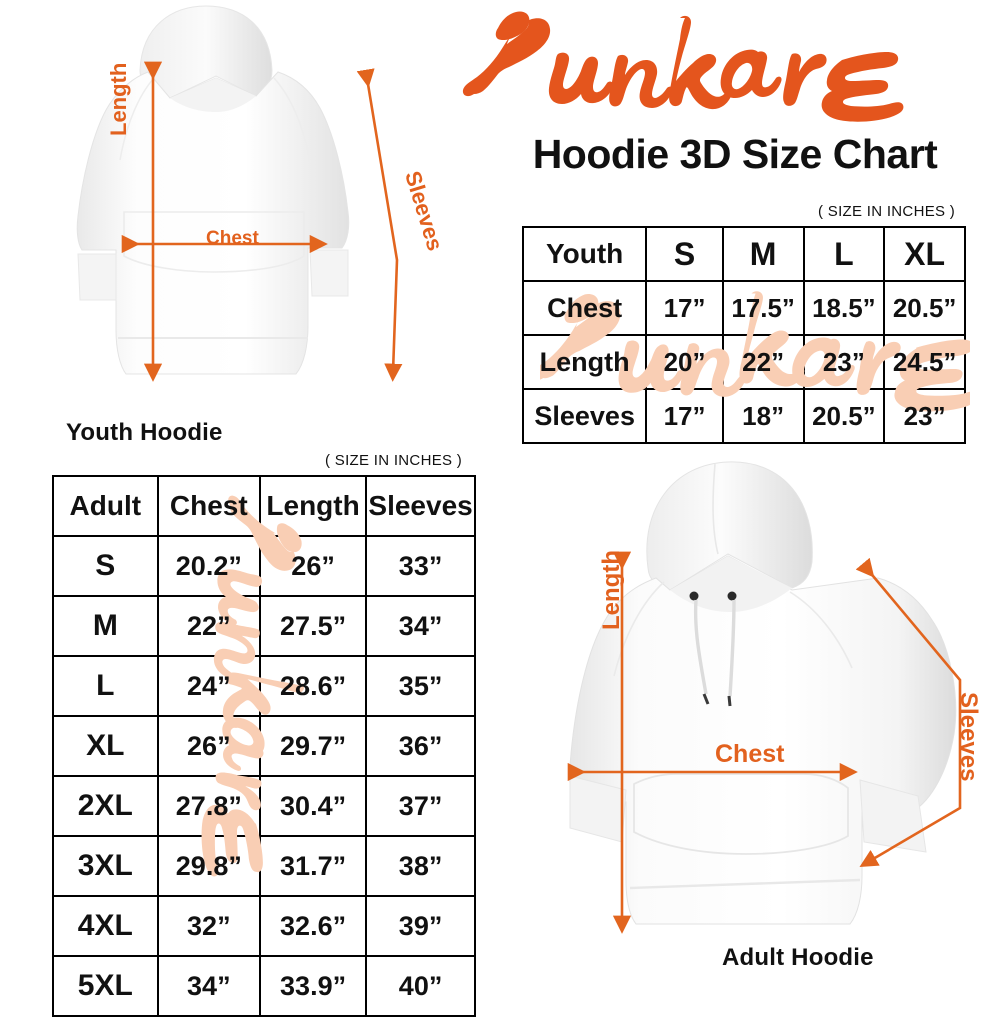  What do you see at coordinates (394, 460) in the screenshot?
I see `adult-size-unit-note: ( SIZE IN INCHES )` at bounding box center [394, 460].